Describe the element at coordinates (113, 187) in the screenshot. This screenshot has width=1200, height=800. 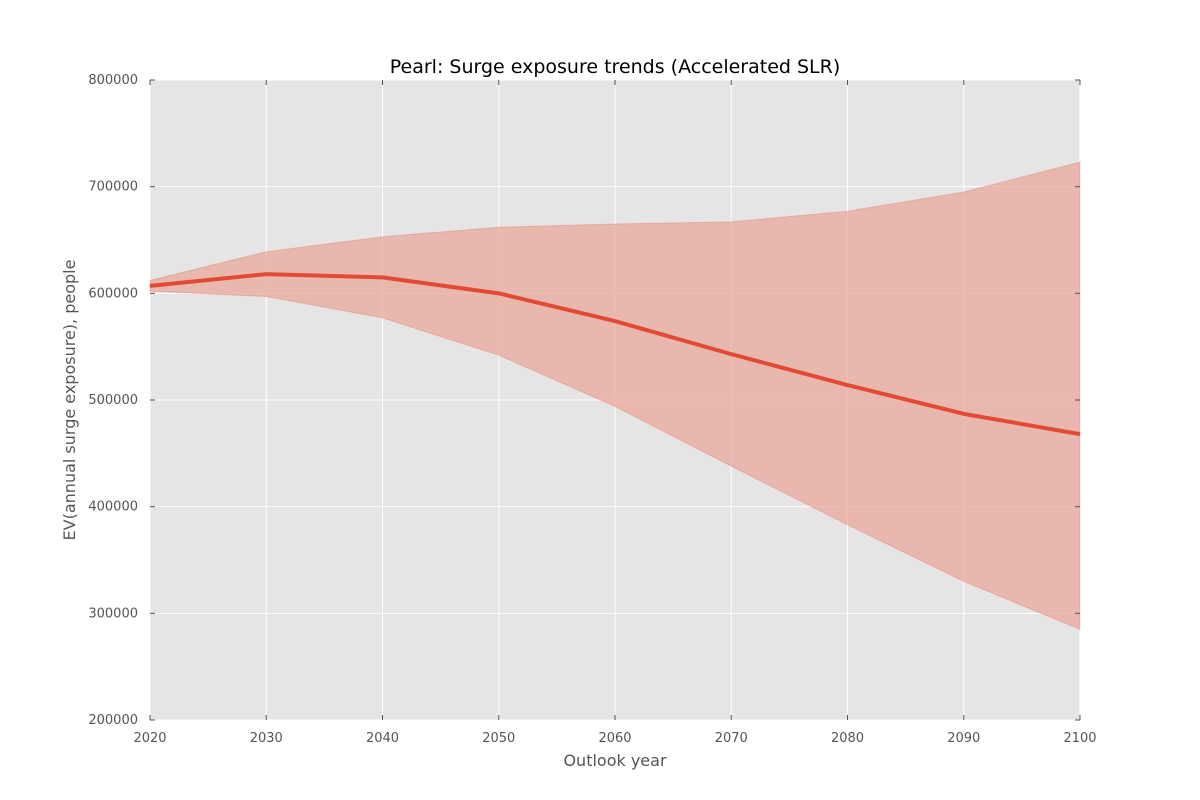
I see `y-tick-label: 700000` at that location.